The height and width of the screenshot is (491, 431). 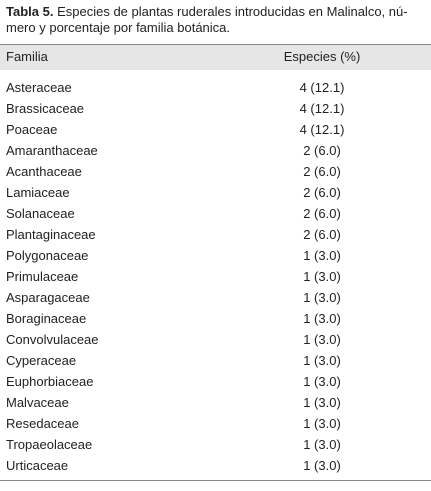 I want to click on table-rule, so click(x=215, y=480).